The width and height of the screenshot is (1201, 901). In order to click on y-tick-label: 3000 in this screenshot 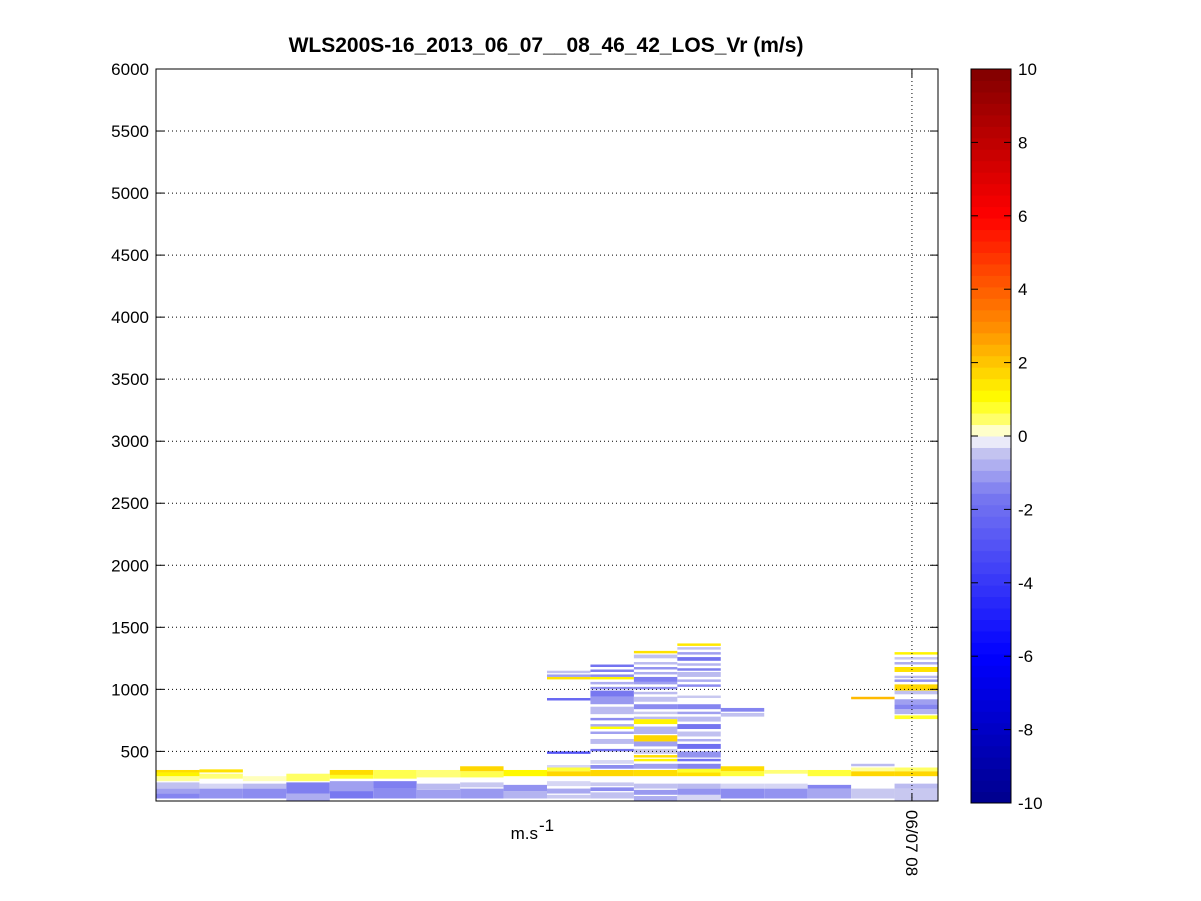, I will do `click(130, 441)`.